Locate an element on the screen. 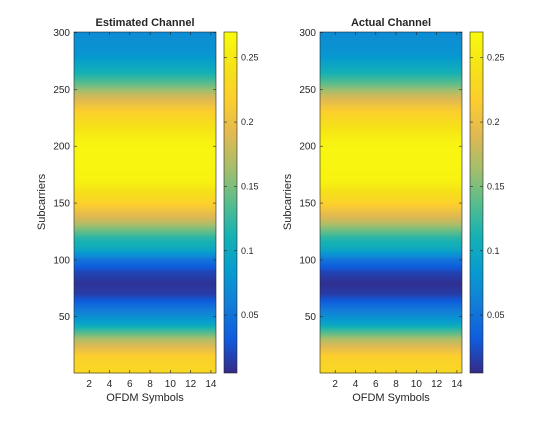  x-tick-label: 2 is located at coordinates (335, 384).